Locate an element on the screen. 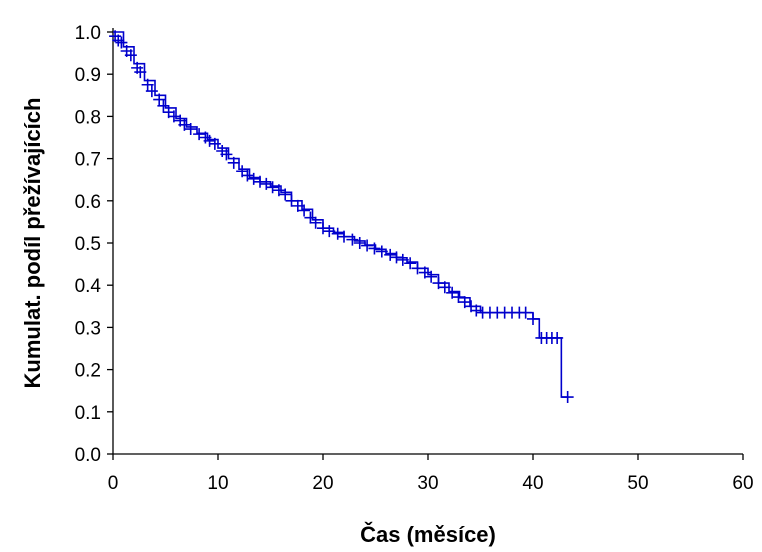 This screenshot has height=552, width=762. x-tick-label: 20 is located at coordinates (322, 483).